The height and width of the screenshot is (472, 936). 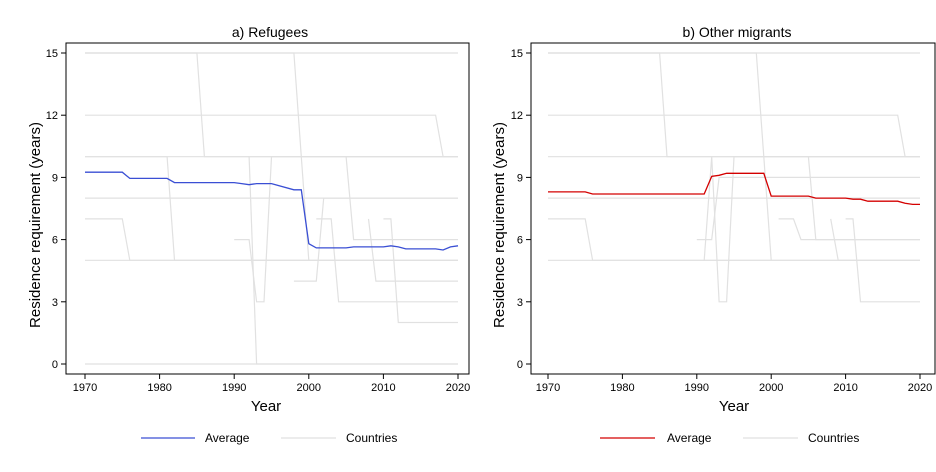 I want to click on legend-a-average-label: Average, so click(x=227, y=438).